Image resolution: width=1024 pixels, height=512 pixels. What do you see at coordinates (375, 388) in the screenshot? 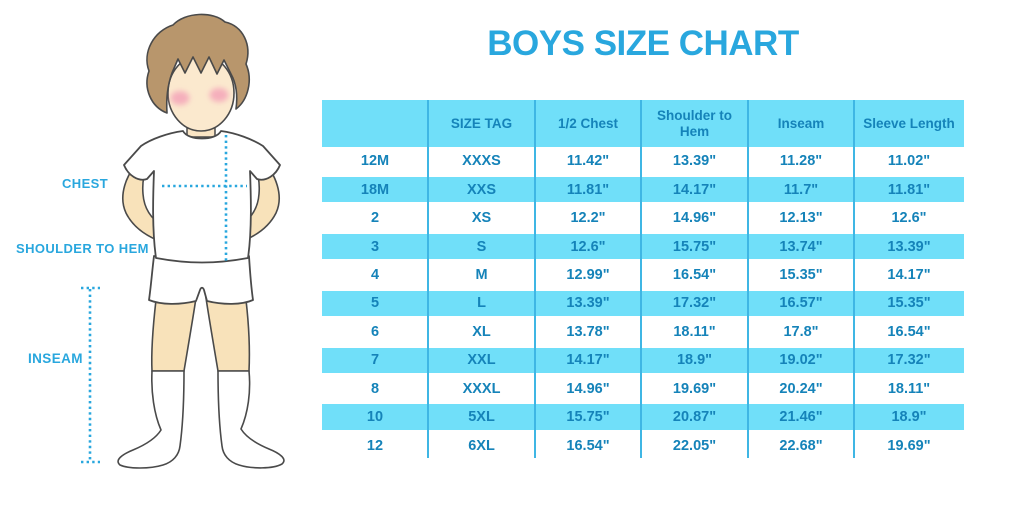
I see `table-cell: 8` at bounding box center [375, 388].